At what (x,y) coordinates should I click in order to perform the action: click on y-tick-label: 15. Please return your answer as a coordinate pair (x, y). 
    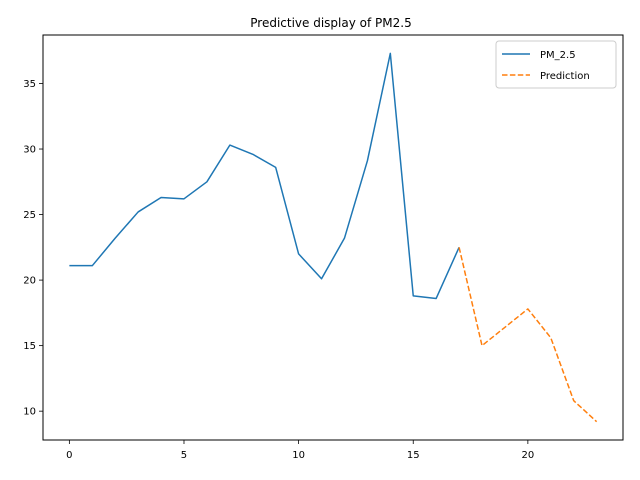
    Looking at the image, I should click on (29, 346).